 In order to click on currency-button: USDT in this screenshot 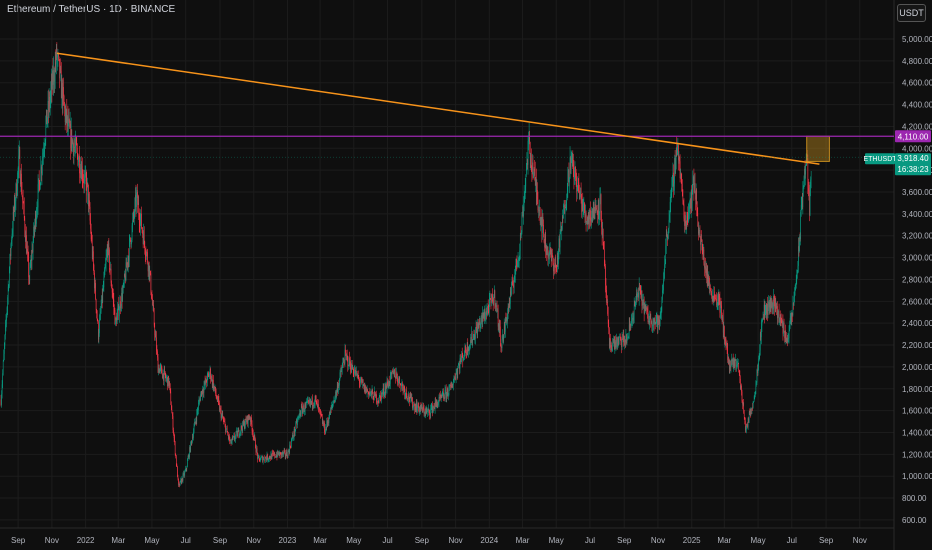, I will do `click(911, 13)`.